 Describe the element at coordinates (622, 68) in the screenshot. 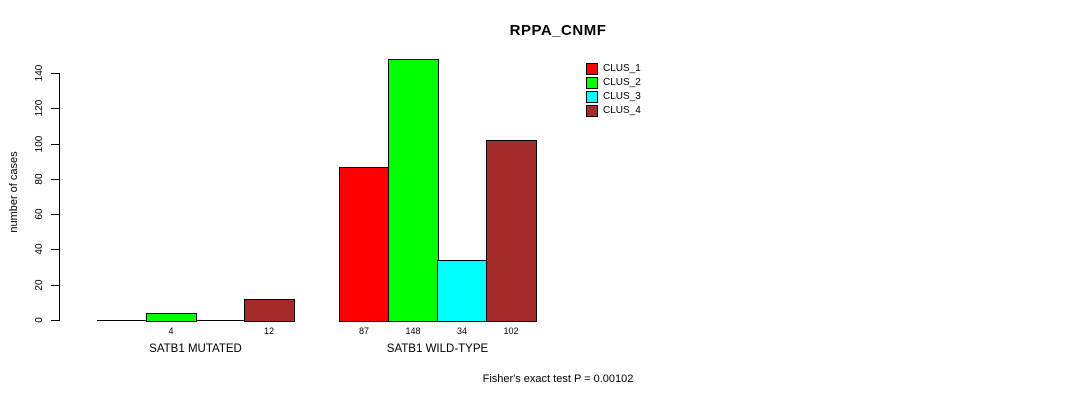

I see `legend-label-clus_1: CLUS_1` at that location.